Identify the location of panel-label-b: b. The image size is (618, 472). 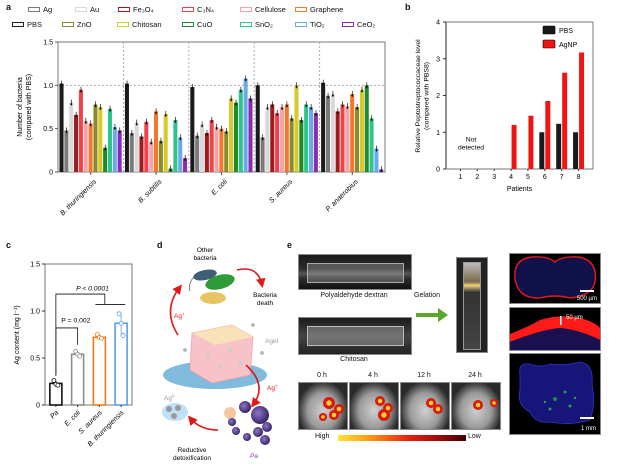
(408, 7).